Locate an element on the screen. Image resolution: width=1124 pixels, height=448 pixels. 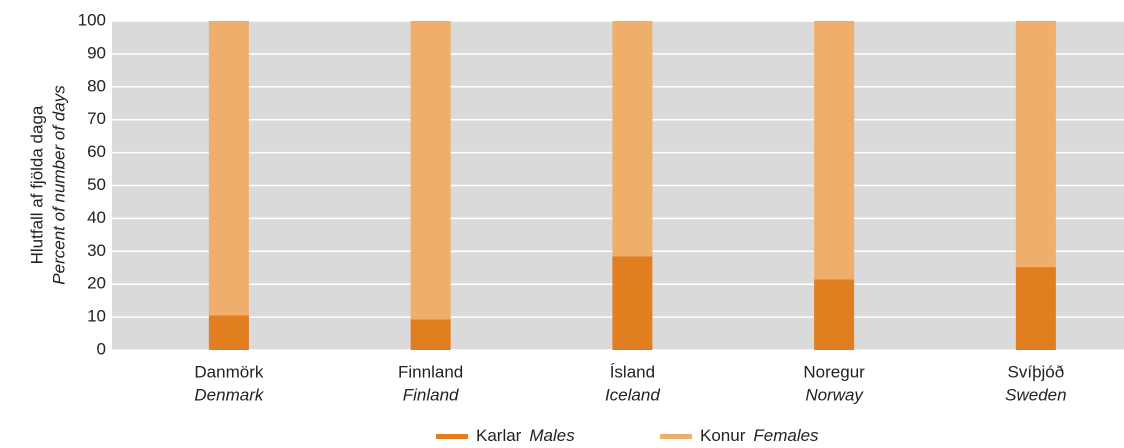
x-tick-label: Finnland is located at coordinates (430, 371).